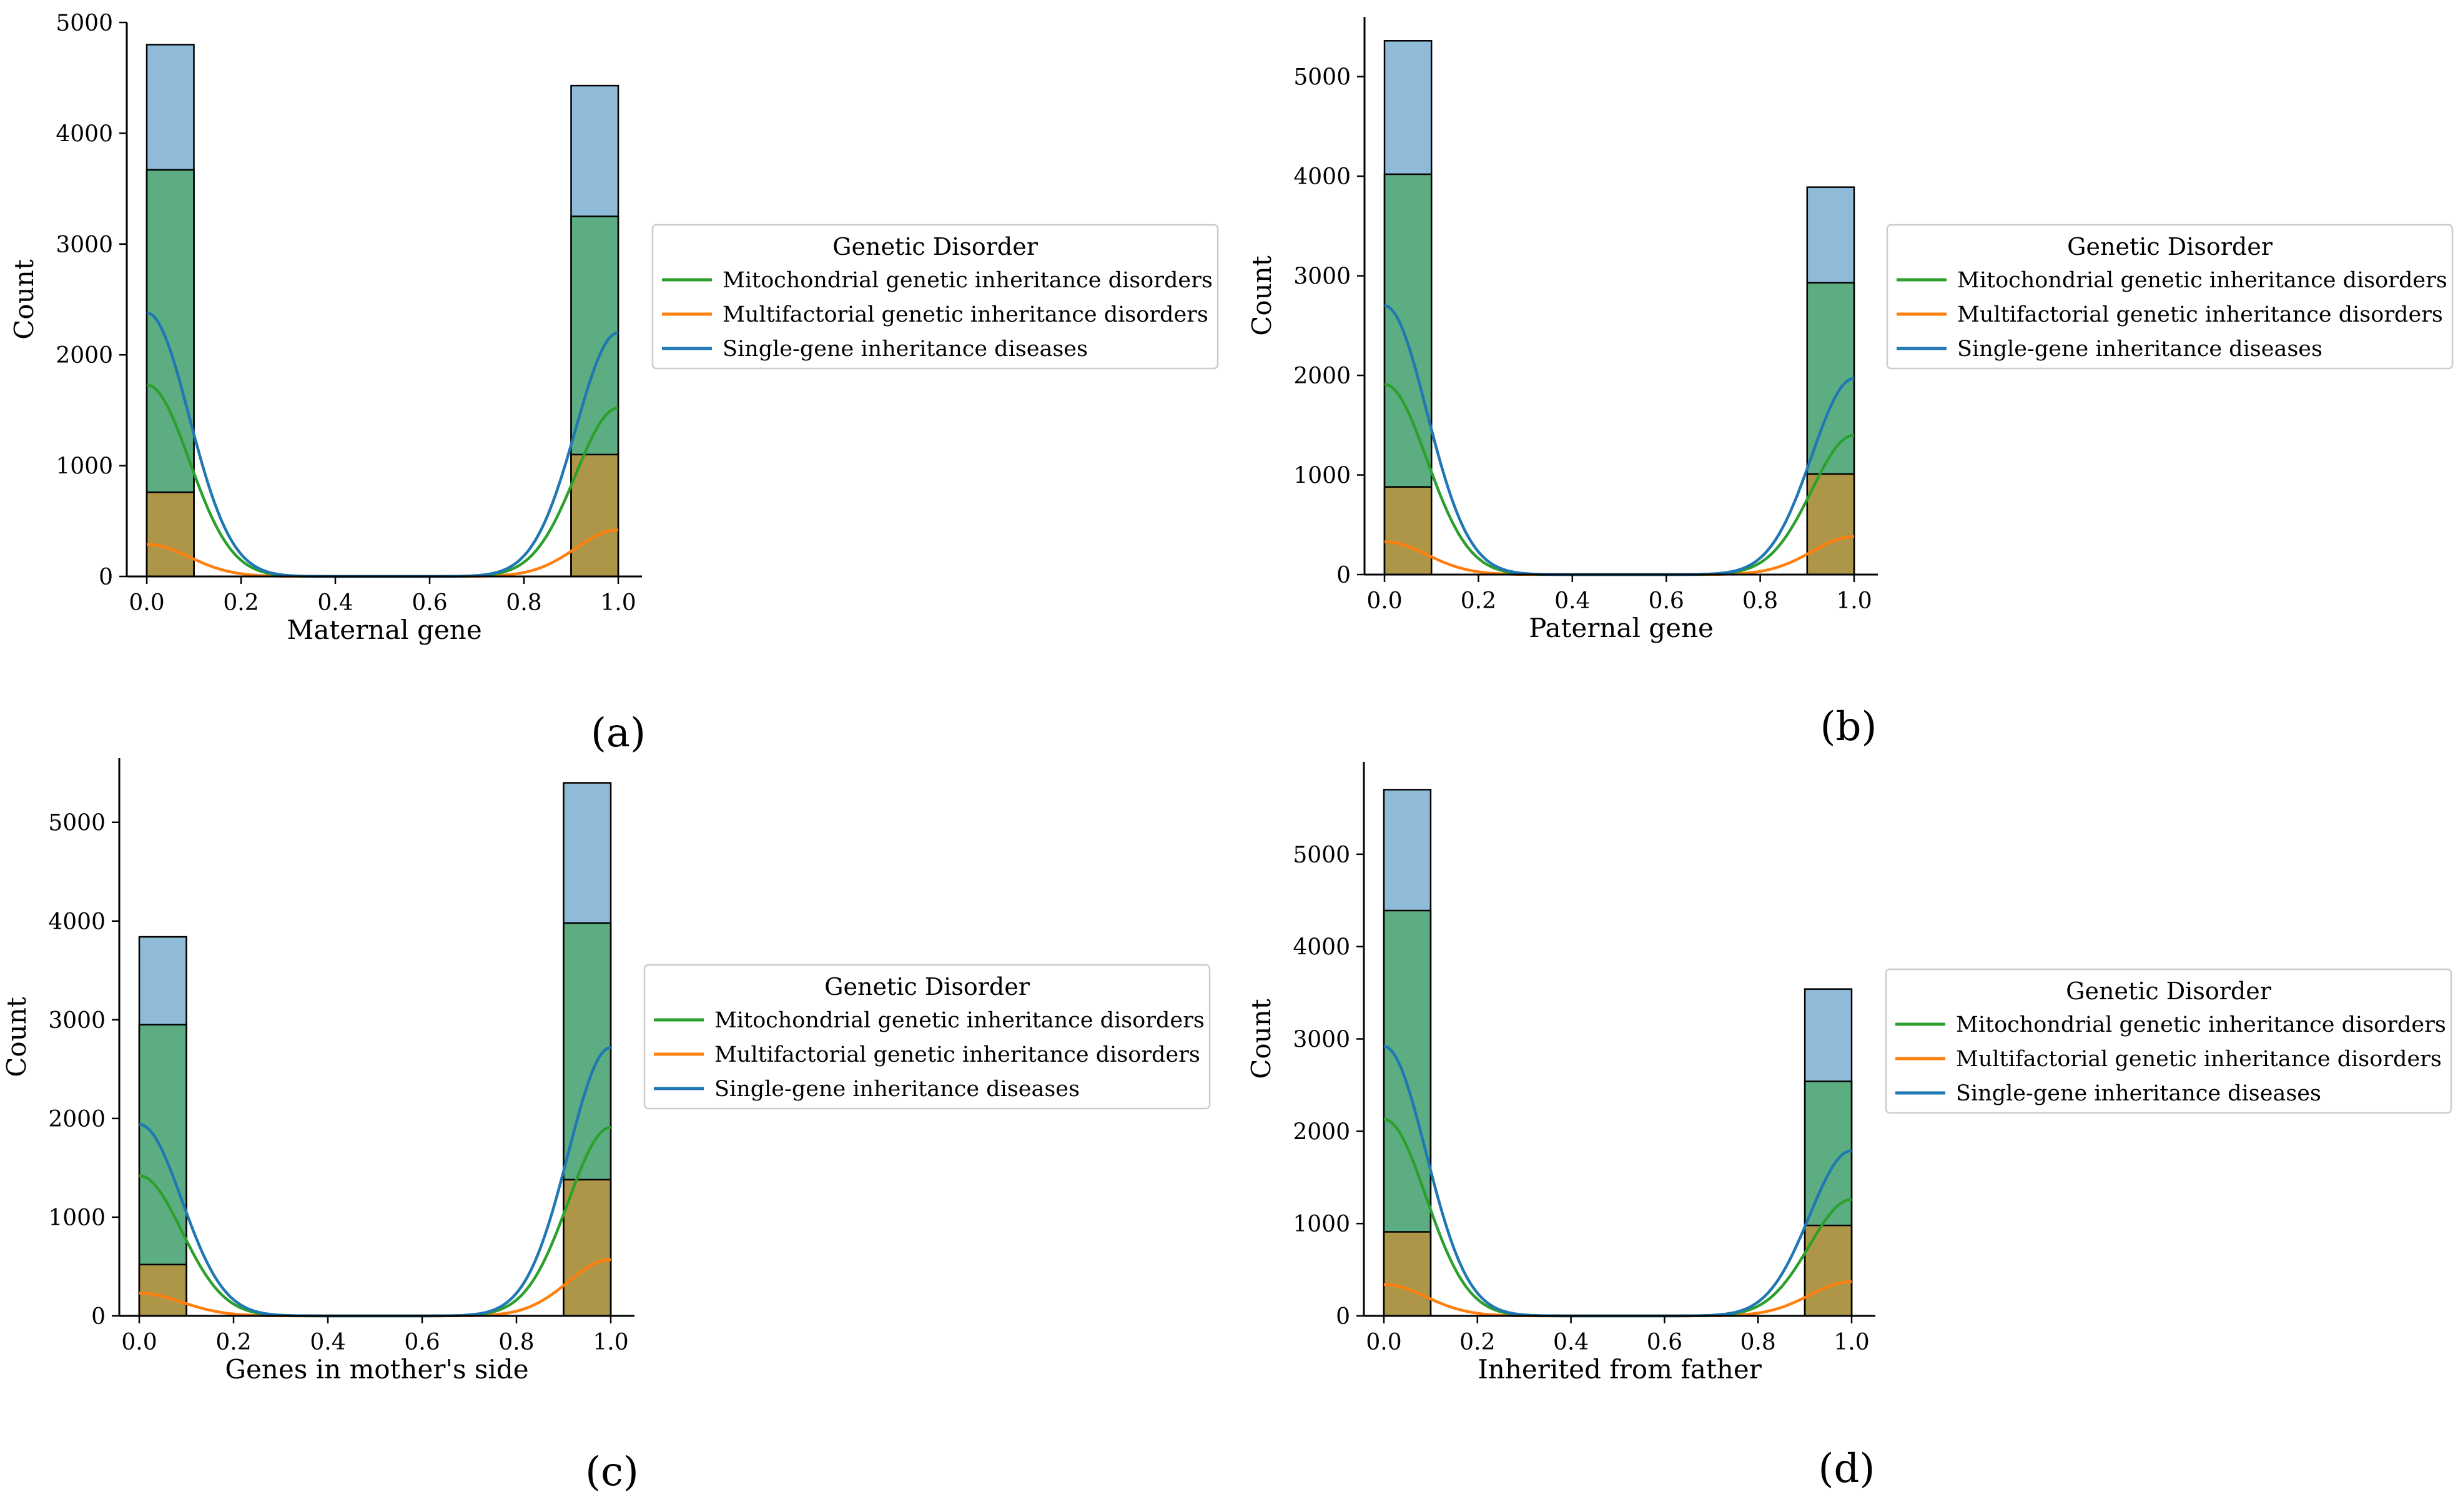 Image resolution: width=2463 pixels, height=1512 pixels. I want to click on panel-label: (c), so click(612, 1472).